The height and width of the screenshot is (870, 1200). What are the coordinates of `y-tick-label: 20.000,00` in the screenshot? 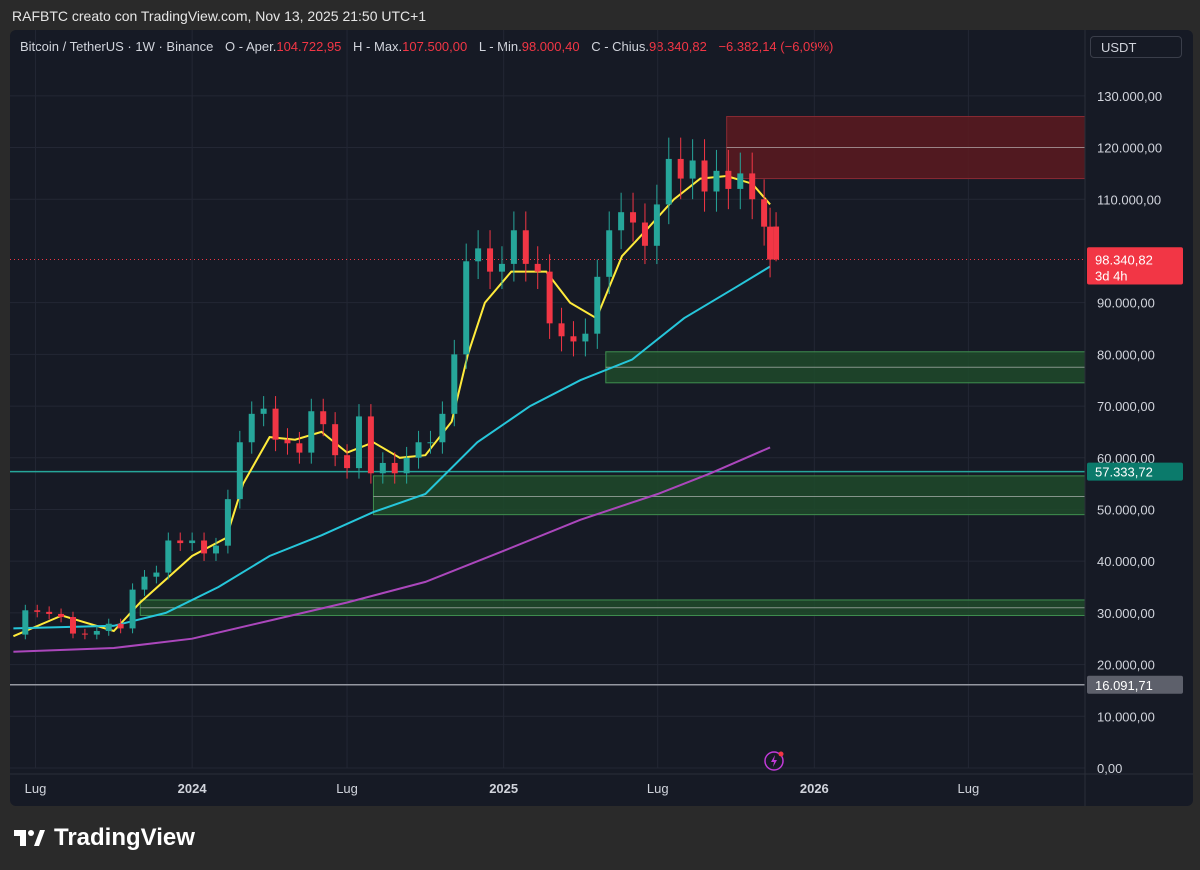 It's located at (1126, 665).